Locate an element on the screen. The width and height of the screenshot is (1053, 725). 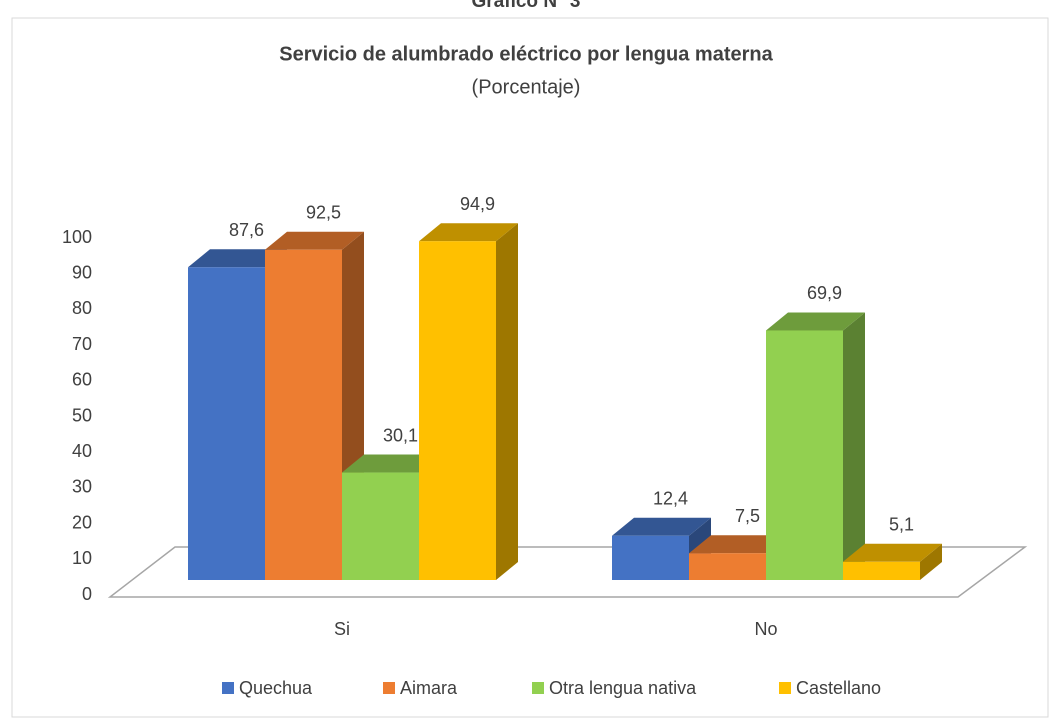
legend-label: Quechua is located at coordinates (276, 688).